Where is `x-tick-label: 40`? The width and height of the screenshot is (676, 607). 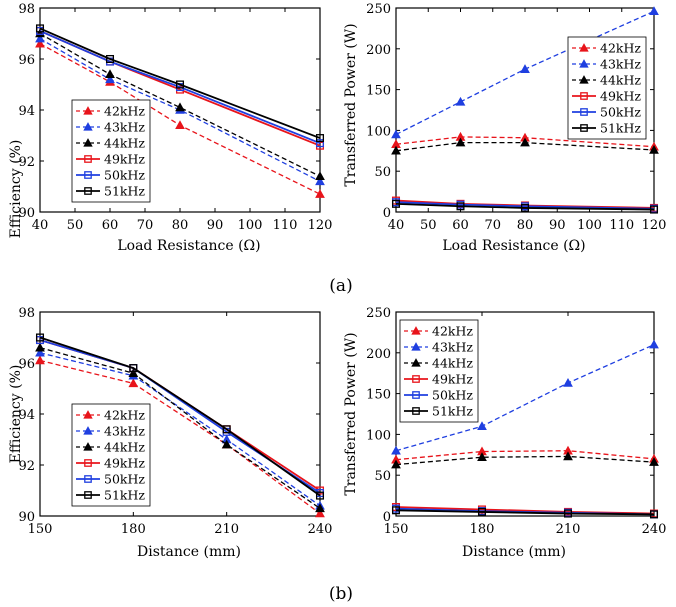
x-tick-label: 40 is located at coordinates (396, 225).